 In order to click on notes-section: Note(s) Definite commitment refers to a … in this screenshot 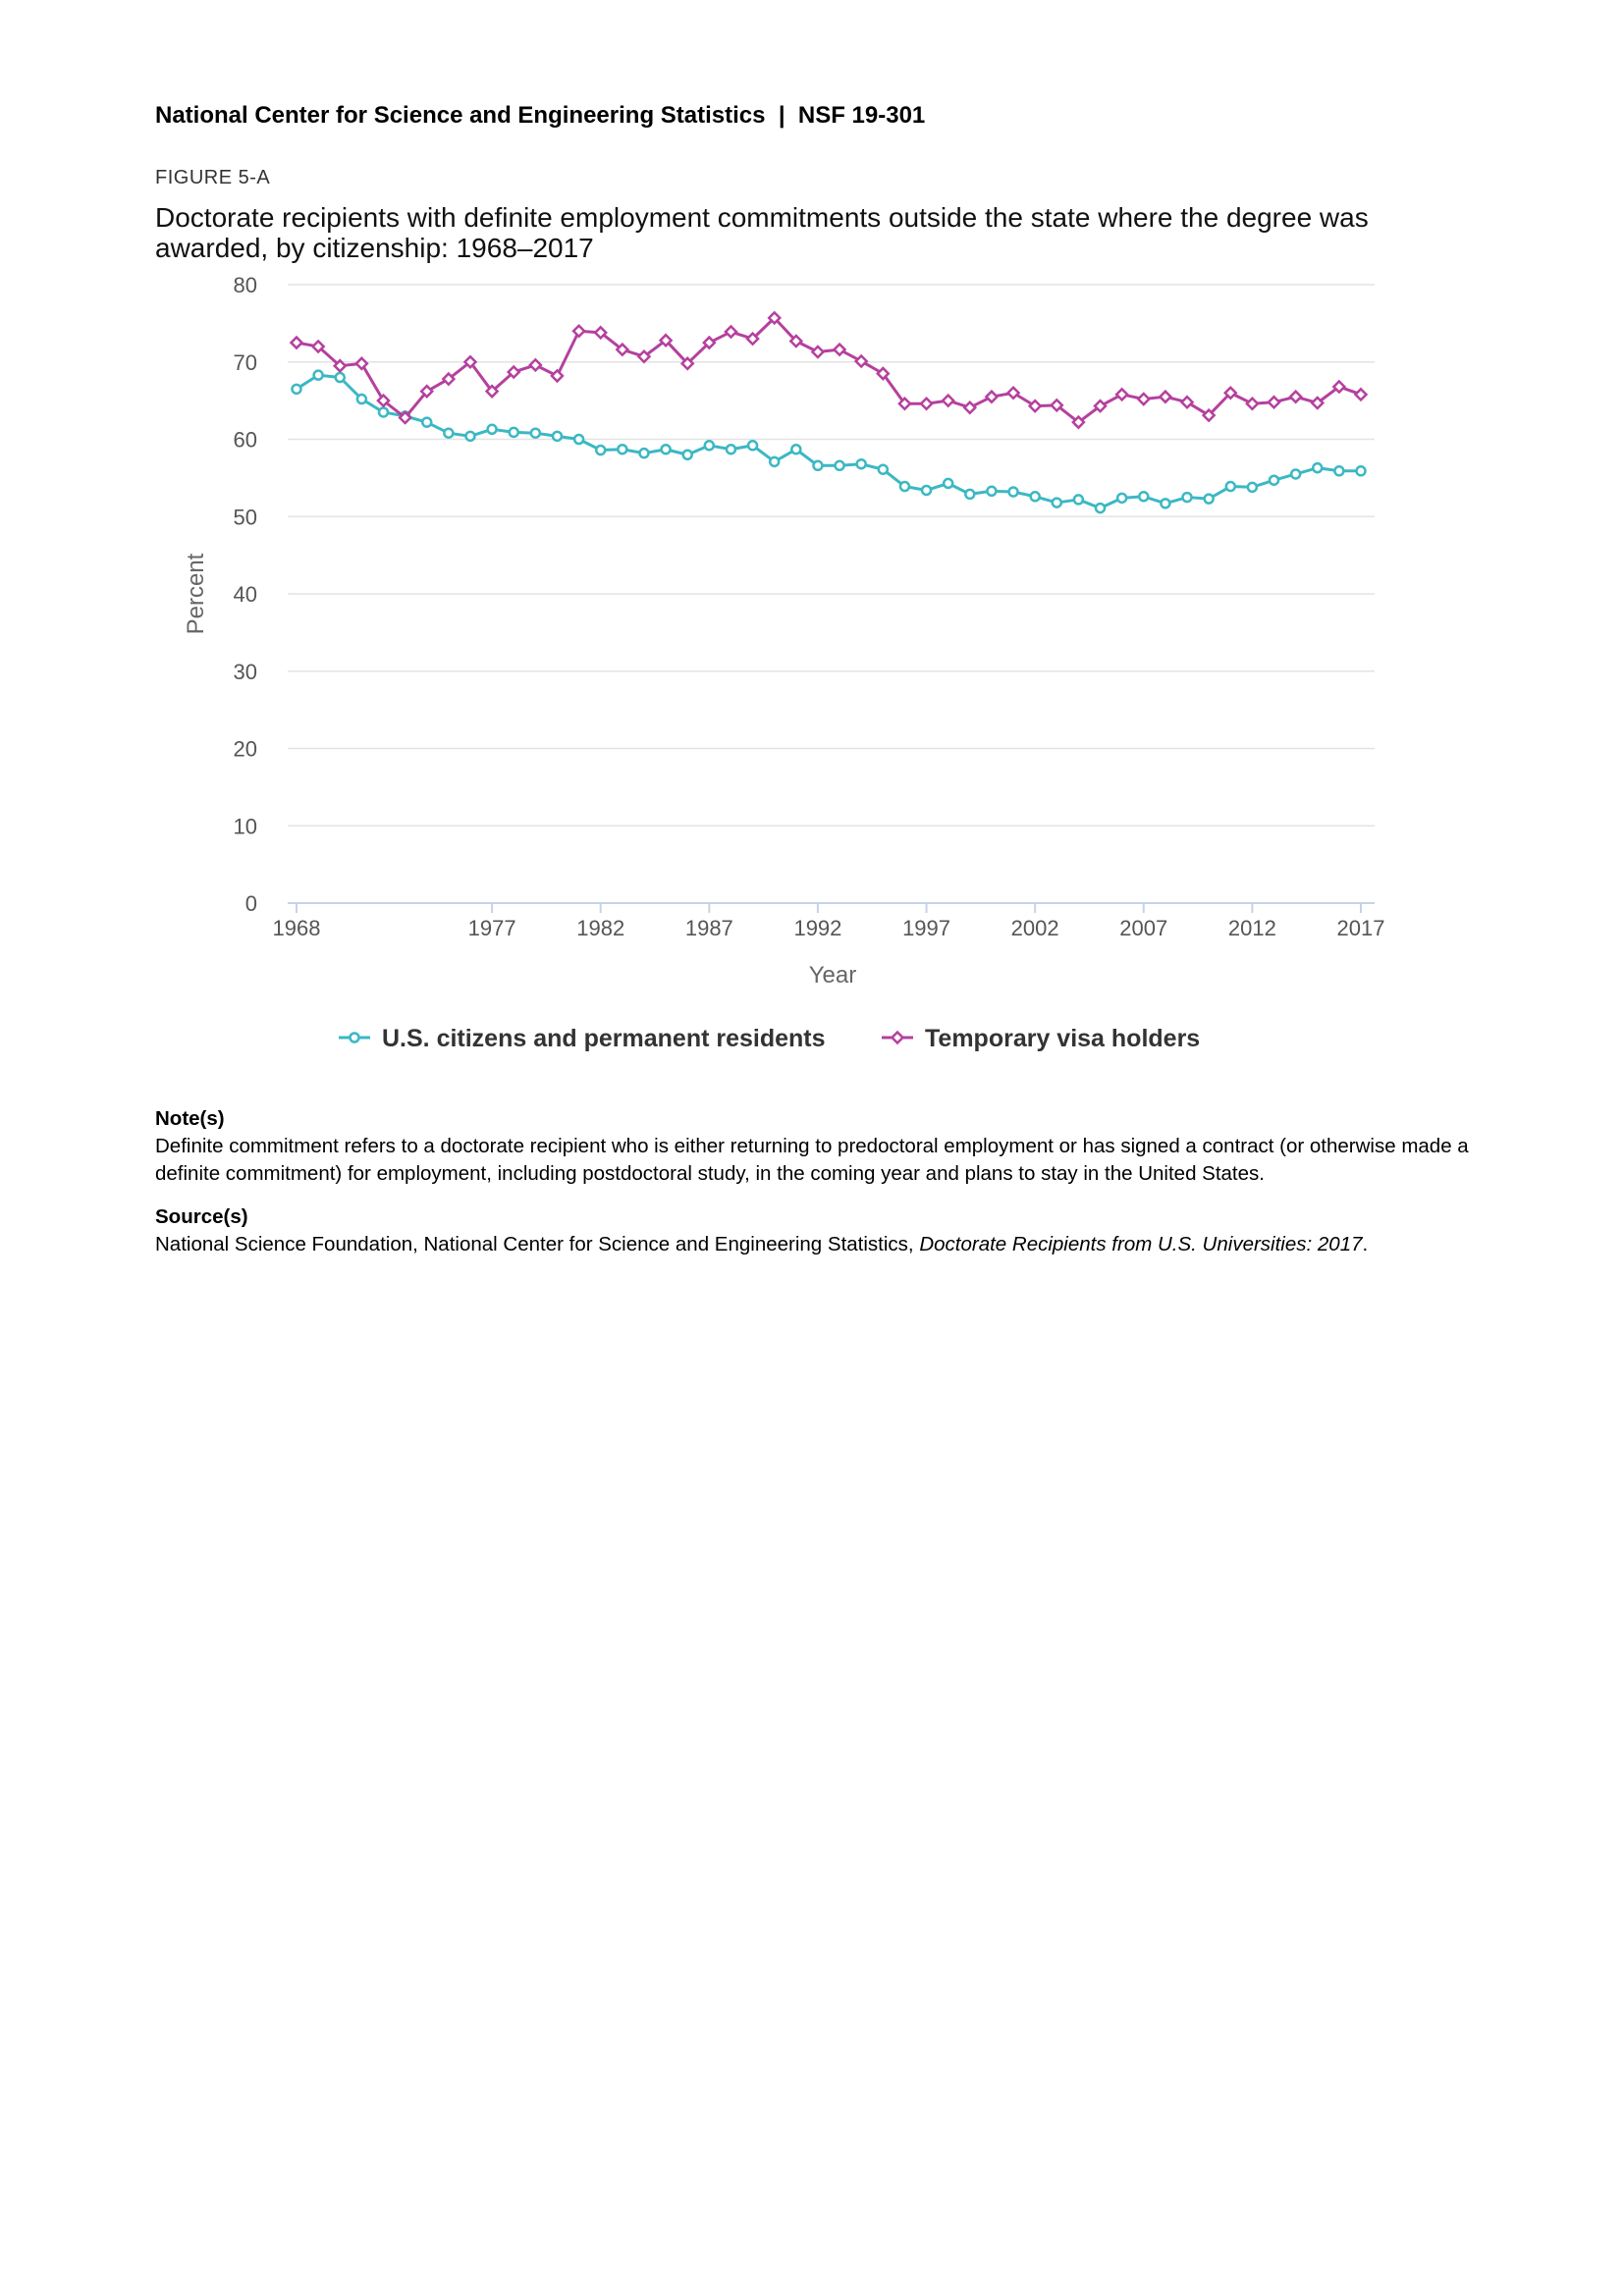, I will do `click(822, 1181)`.